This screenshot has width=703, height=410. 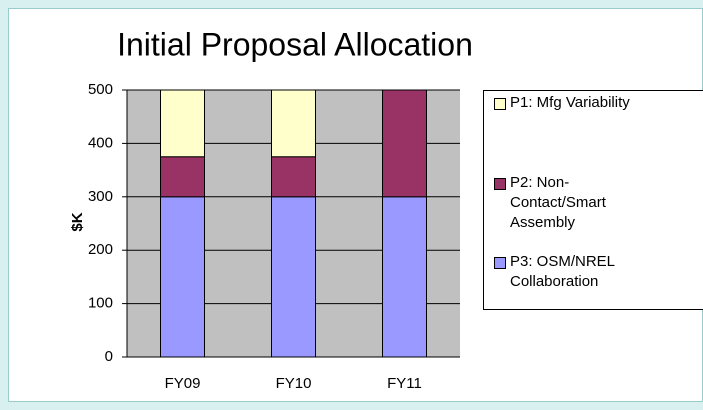 I want to click on chart-title: Initial Proposal Allocation, so click(x=295, y=44).